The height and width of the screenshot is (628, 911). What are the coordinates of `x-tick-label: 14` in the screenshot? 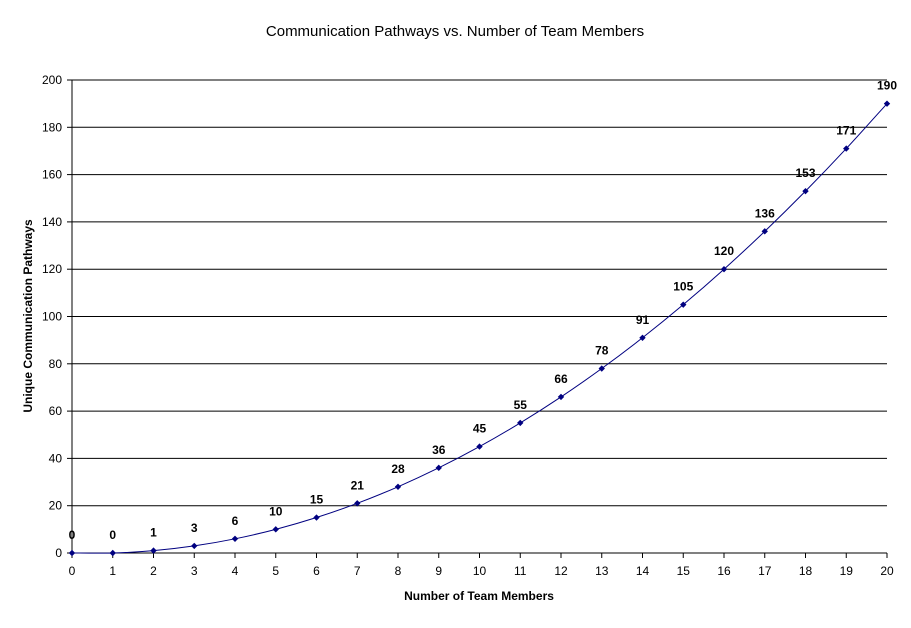 It's located at (643, 571).